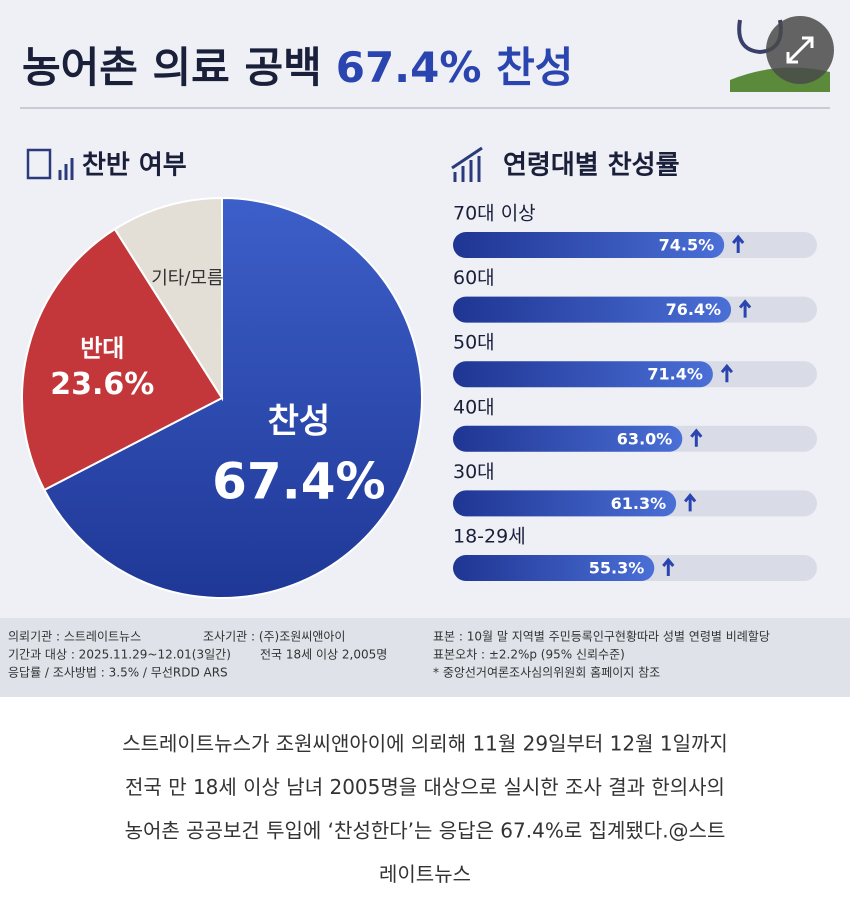  What do you see at coordinates (591, 166) in the screenshot?
I see `chart-title: 연령대별 찬성률` at bounding box center [591, 166].